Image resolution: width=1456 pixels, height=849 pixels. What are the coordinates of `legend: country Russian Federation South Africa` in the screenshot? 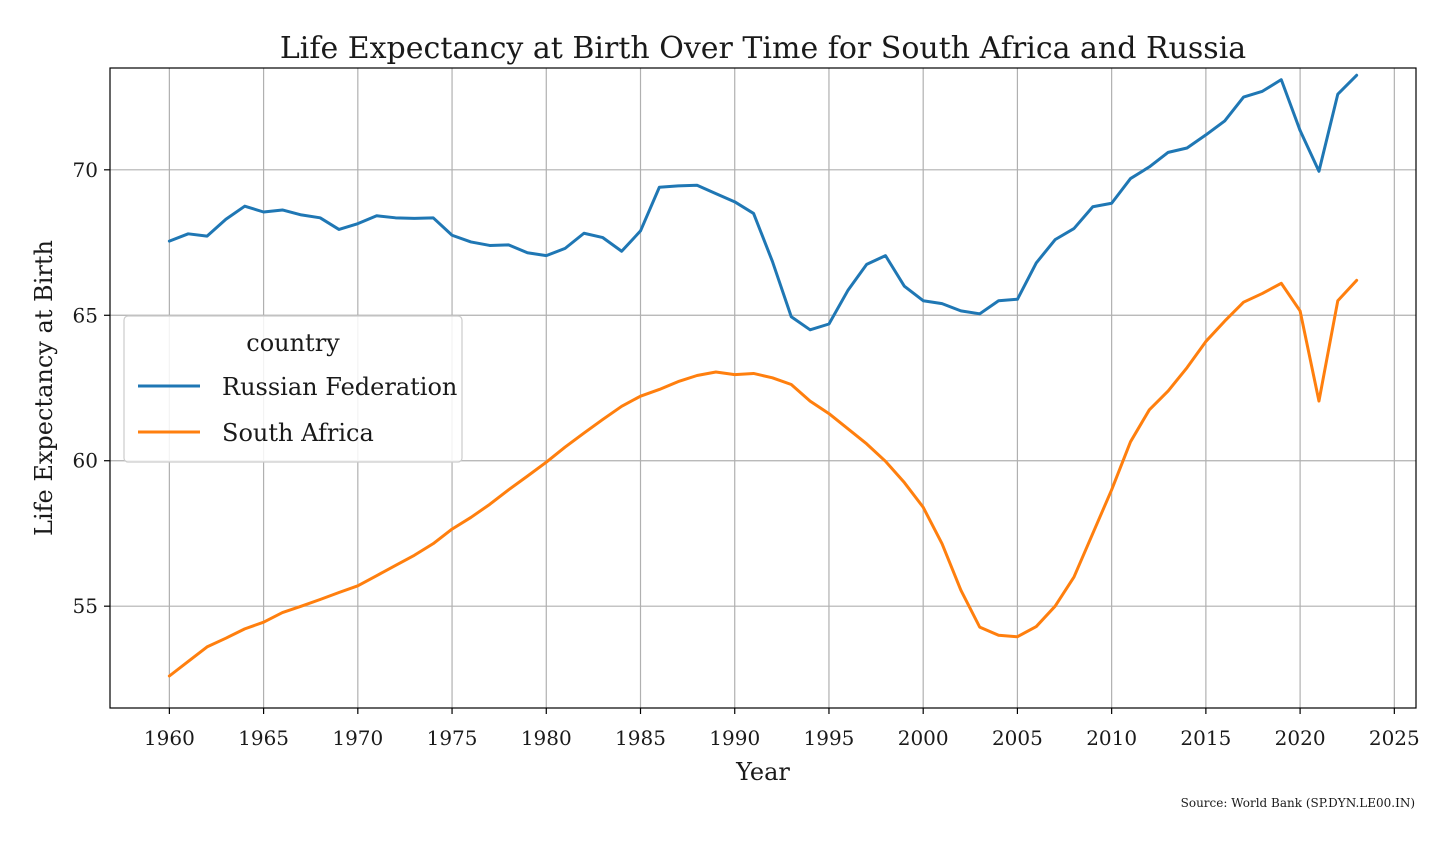 It's located at (293, 389).